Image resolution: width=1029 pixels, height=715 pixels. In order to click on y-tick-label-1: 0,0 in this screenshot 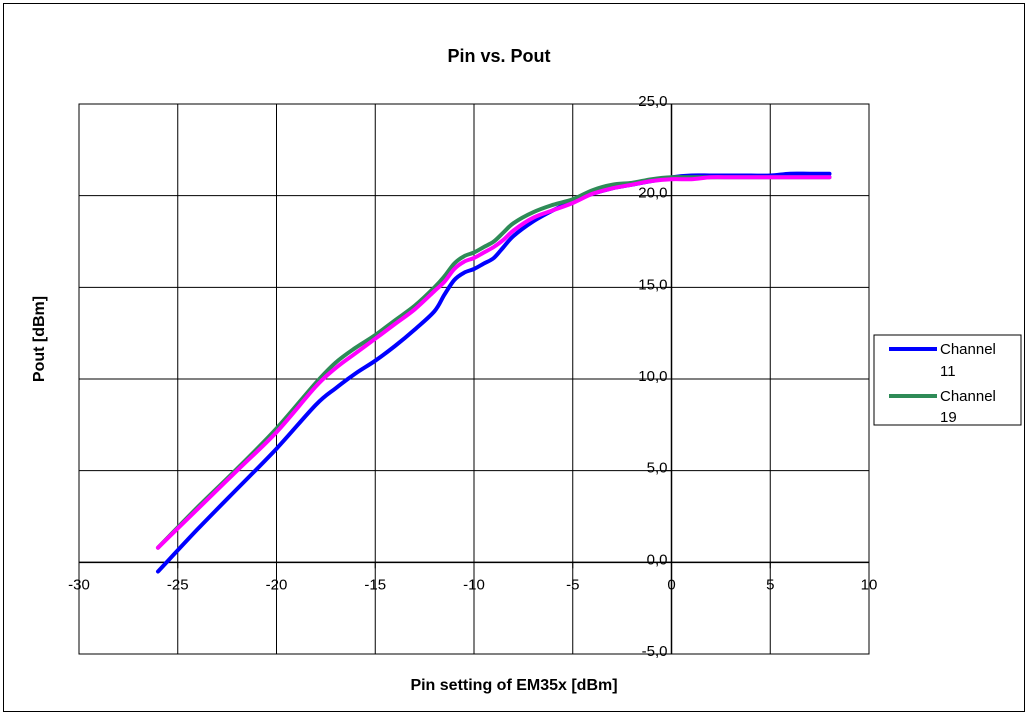, I will do `click(657, 559)`.